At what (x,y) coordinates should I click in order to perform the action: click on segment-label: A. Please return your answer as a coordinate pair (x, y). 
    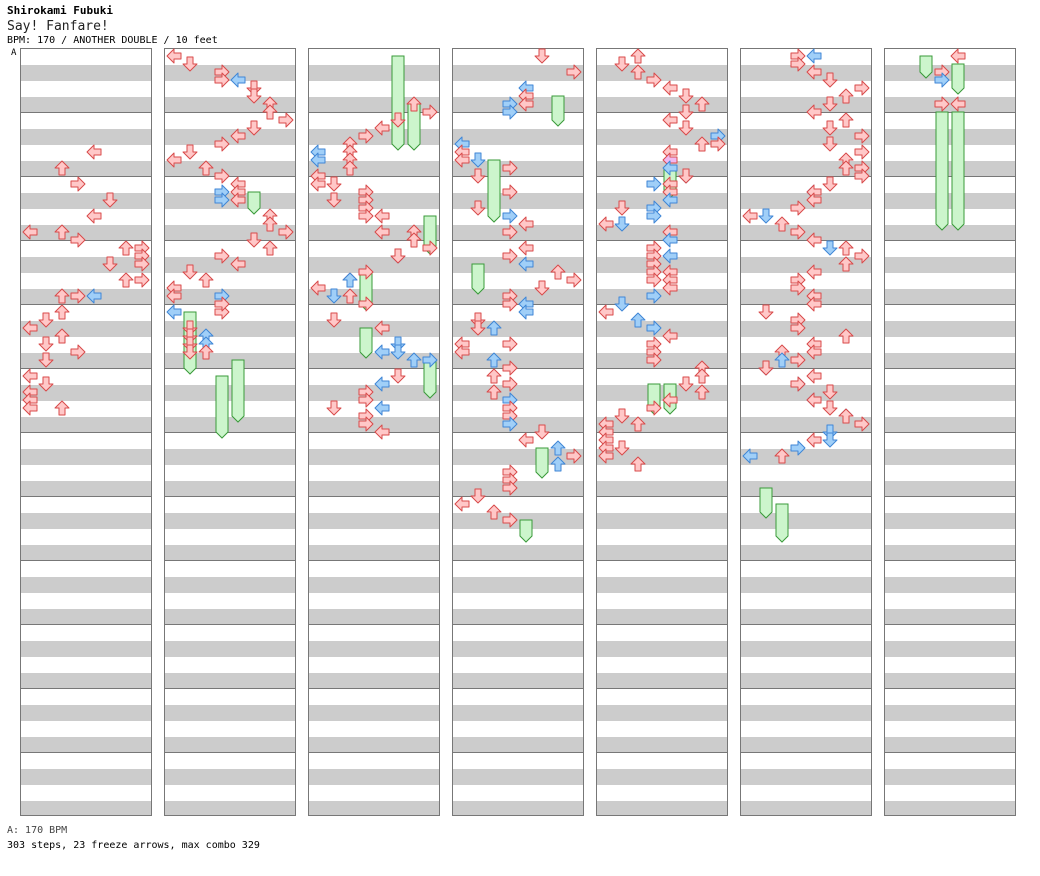
    Looking at the image, I should click on (14, 53).